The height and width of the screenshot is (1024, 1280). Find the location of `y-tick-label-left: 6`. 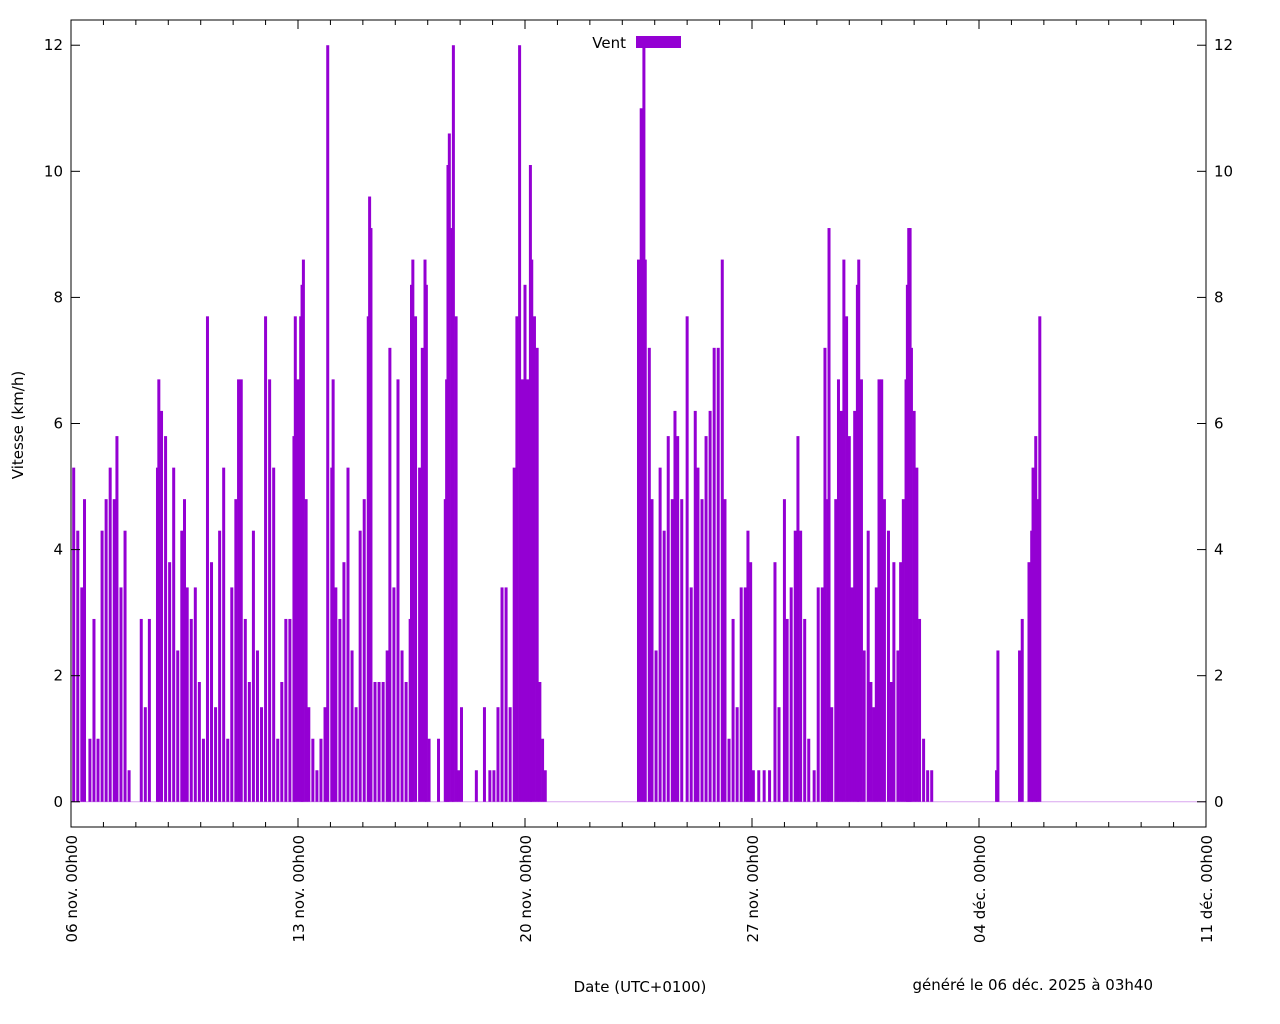

y-tick-label-left: 6 is located at coordinates (58, 424).